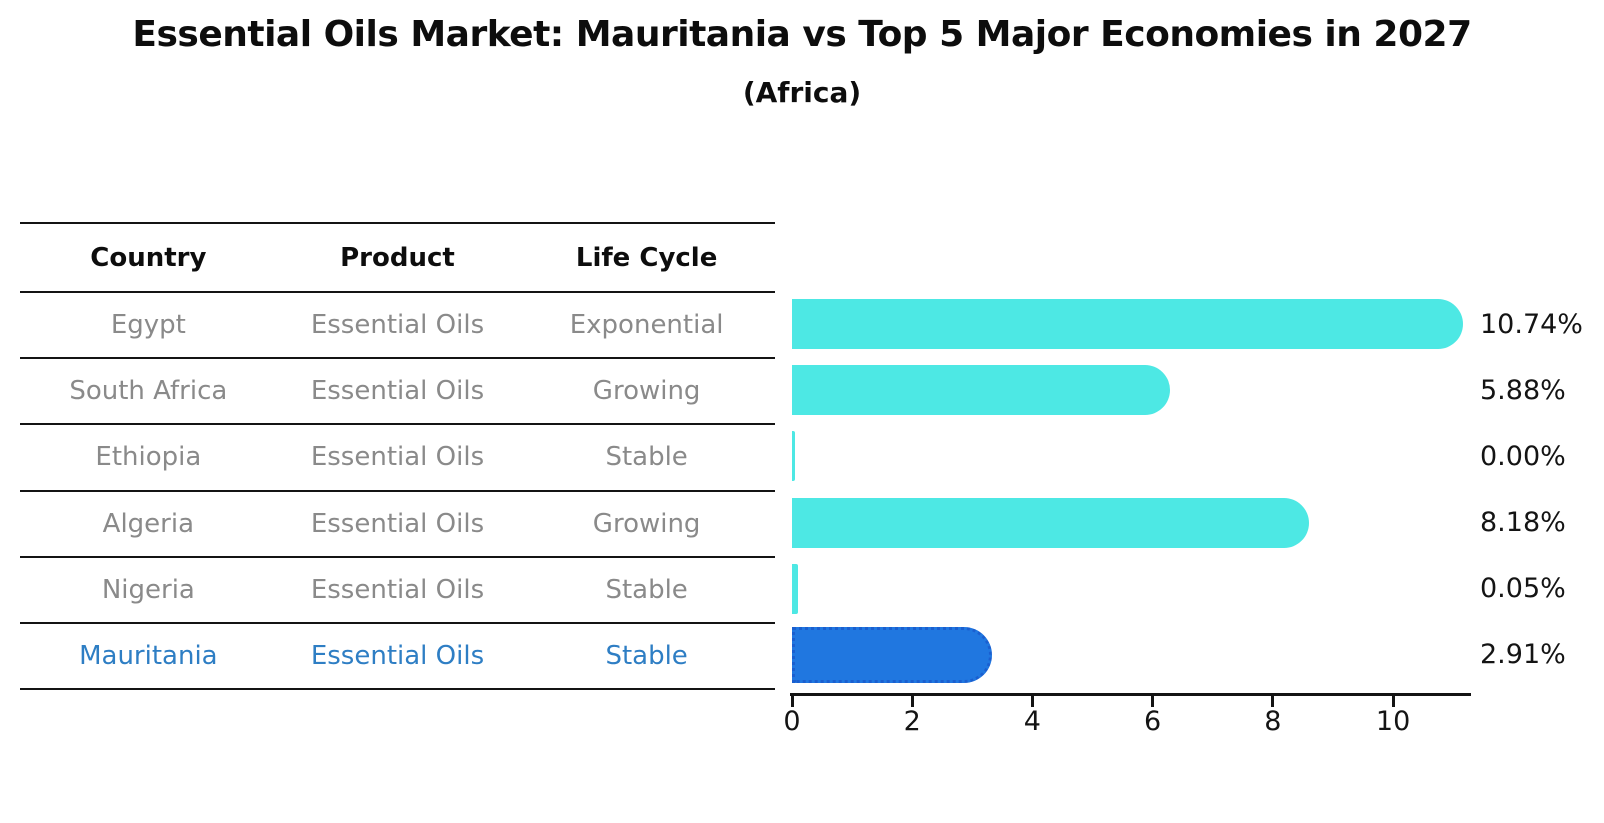 The width and height of the screenshot is (1604, 823). I want to click on value-label: 5.88%, so click(1523, 390).